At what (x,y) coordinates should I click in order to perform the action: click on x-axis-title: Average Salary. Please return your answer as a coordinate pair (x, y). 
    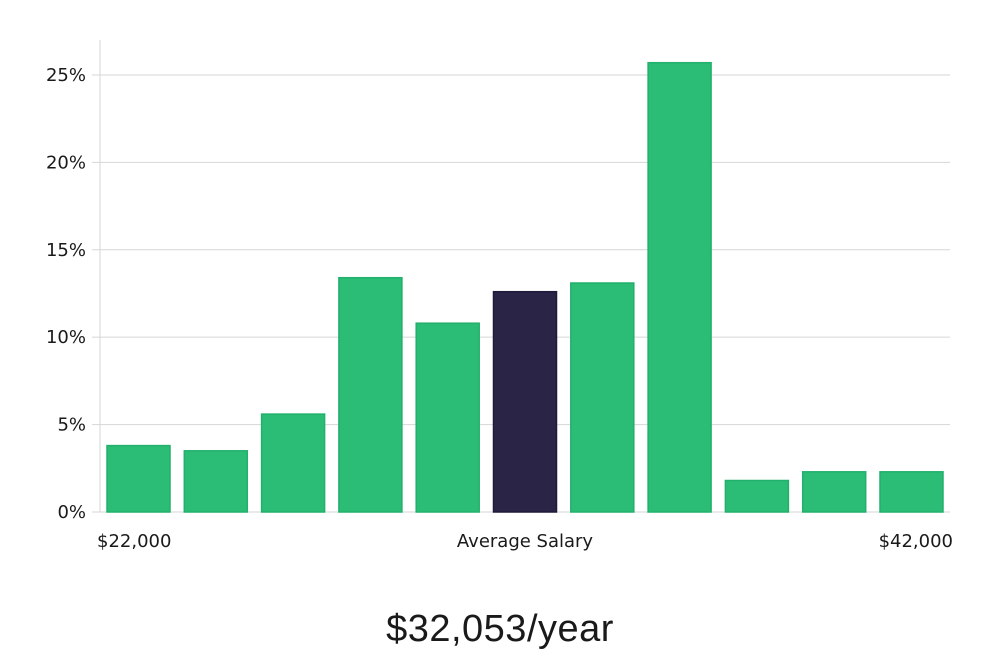
    Looking at the image, I should click on (525, 541).